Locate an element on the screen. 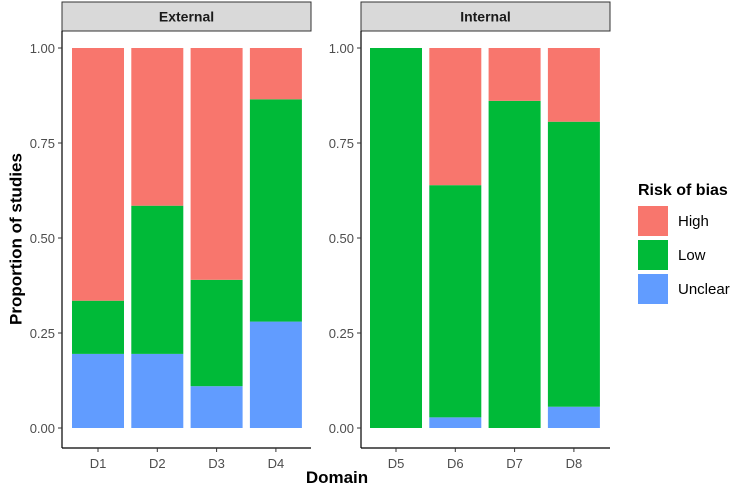  bar-segment-high-d6 is located at coordinates (455, 117).